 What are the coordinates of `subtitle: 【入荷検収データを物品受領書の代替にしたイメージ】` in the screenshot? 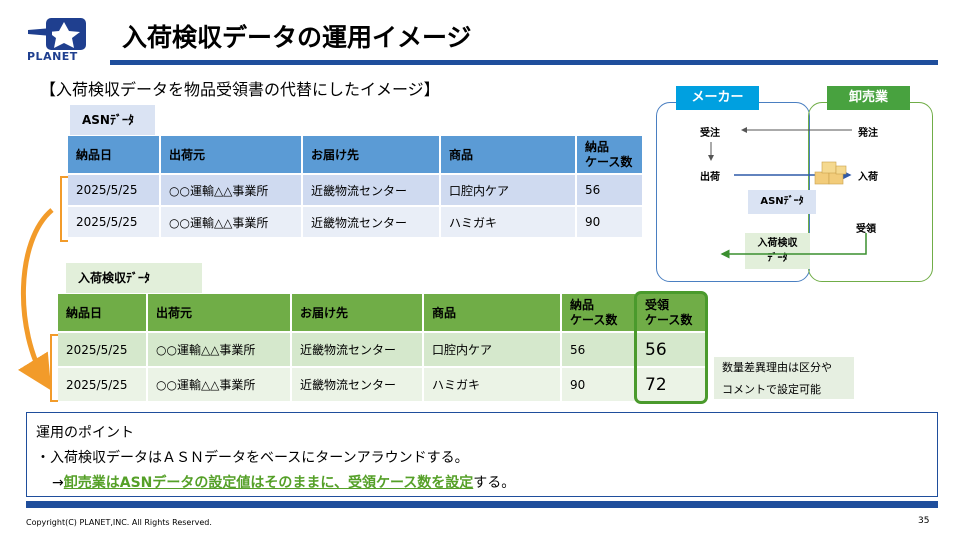 It's located at (240, 89).